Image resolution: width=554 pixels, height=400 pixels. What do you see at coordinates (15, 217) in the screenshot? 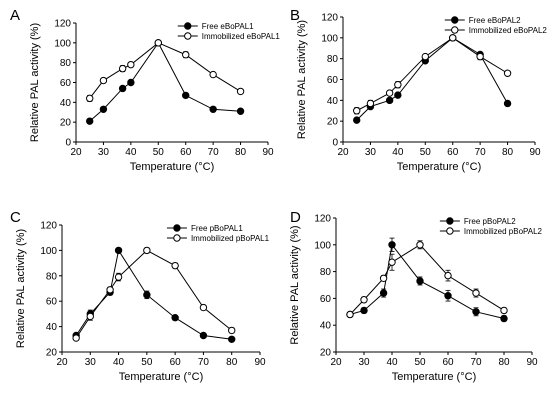
I see `panel-letter: C` at bounding box center [15, 217].